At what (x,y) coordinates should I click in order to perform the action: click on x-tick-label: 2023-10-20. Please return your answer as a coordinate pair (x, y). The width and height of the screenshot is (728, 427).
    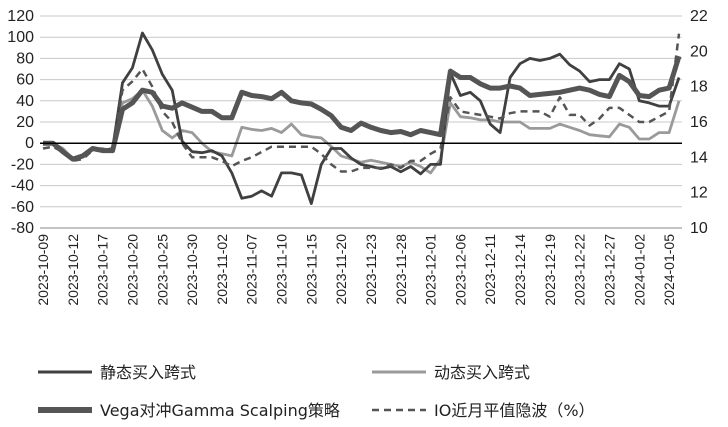
    Looking at the image, I should click on (132, 270).